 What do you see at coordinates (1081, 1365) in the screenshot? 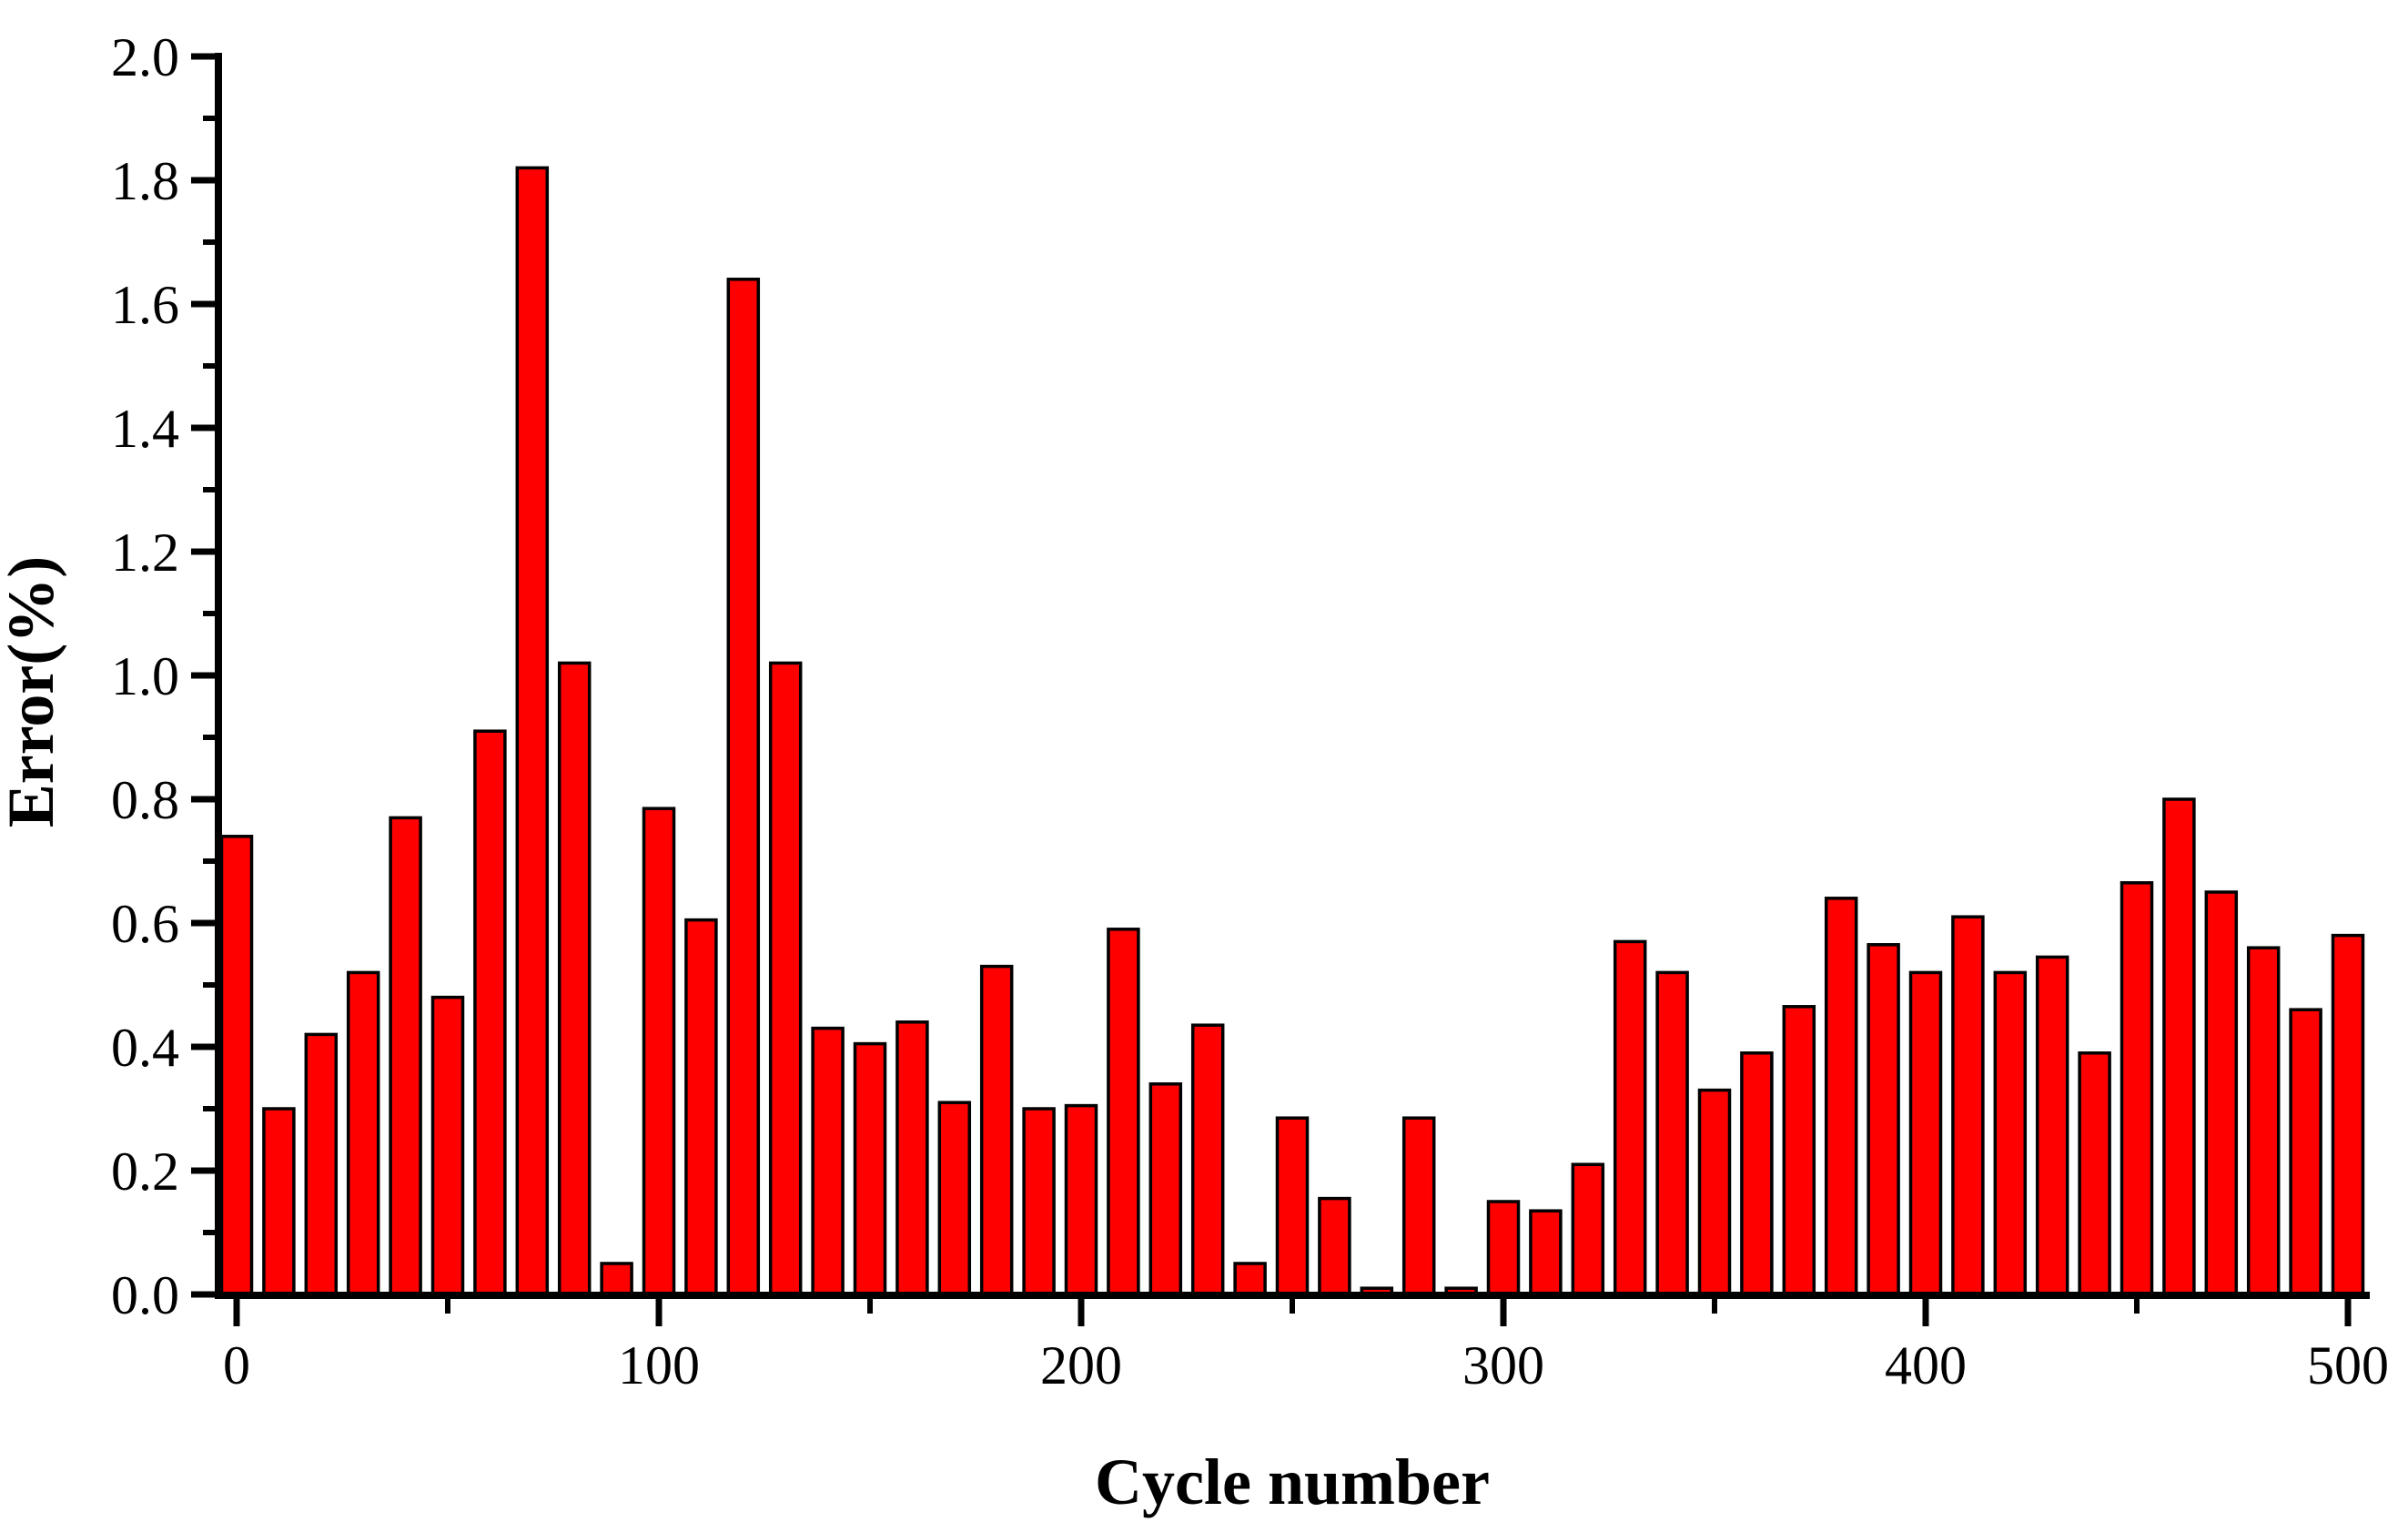
I see `x-tick-label: 200` at bounding box center [1081, 1365].